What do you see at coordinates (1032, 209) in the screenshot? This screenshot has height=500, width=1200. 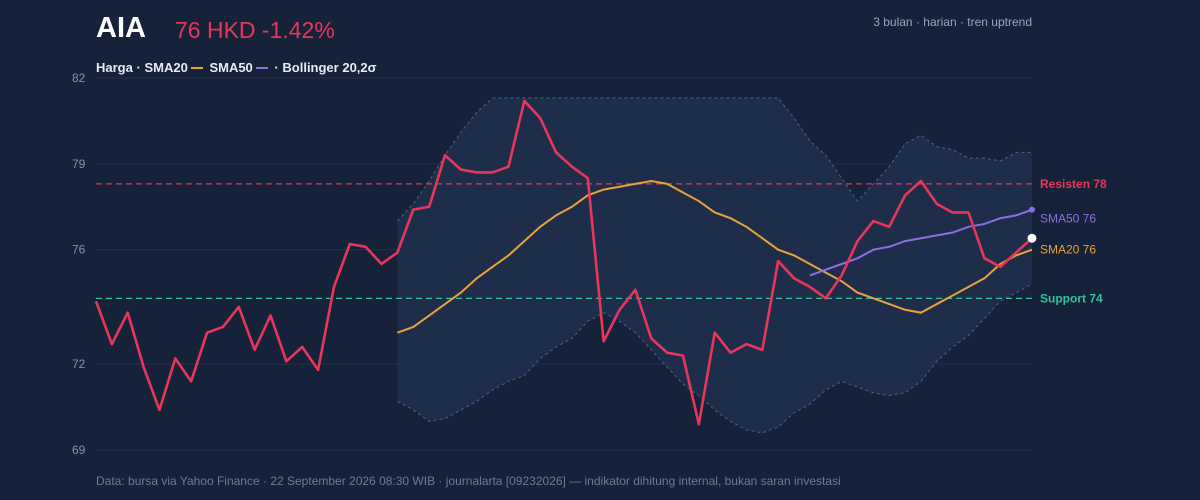 I see `sma50-end-dot` at bounding box center [1032, 209].